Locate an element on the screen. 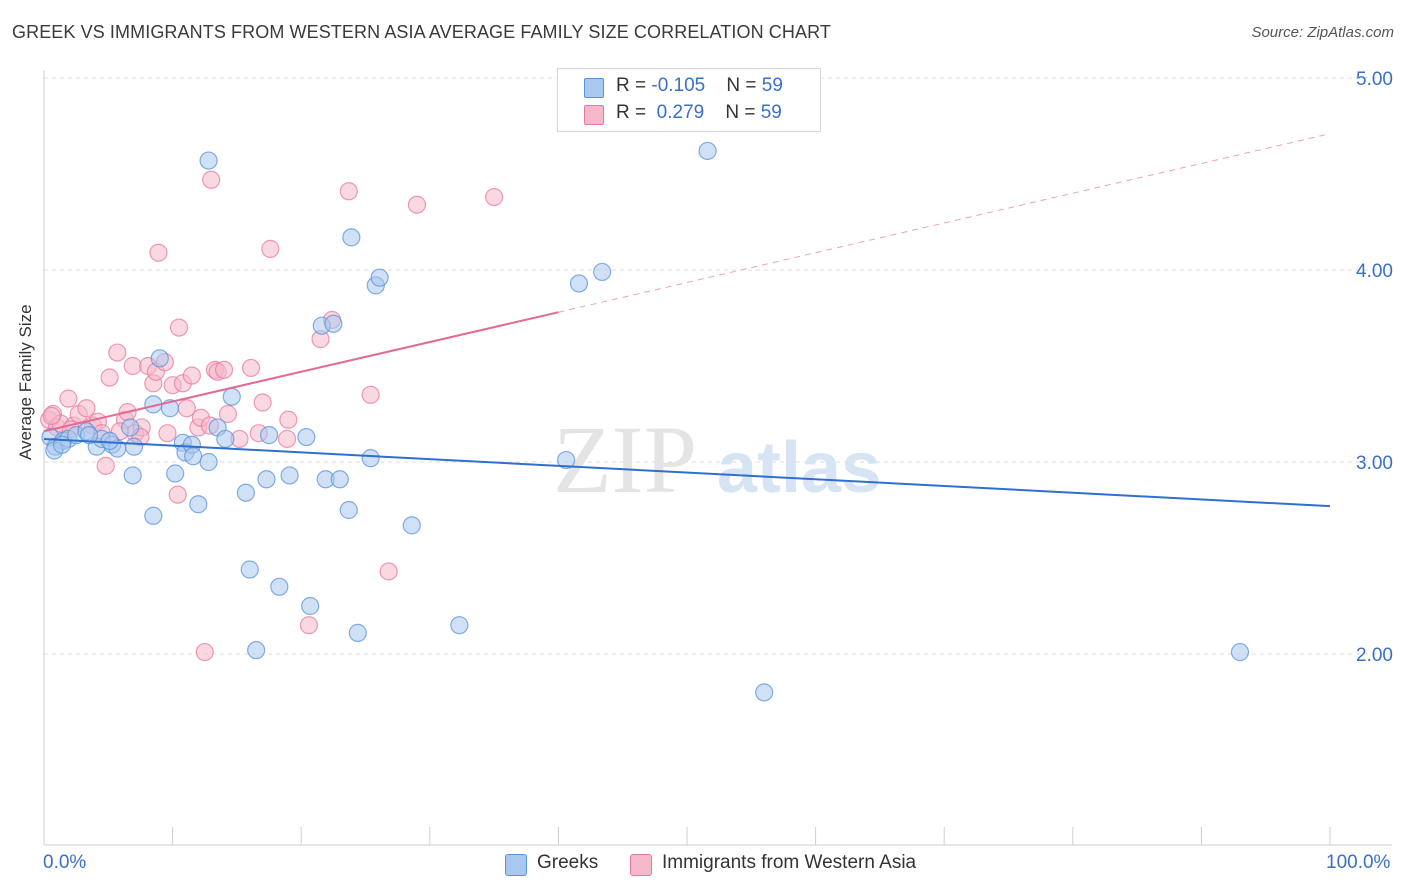 This screenshot has height=892, width=1406. bottom-legend-label-immigrants: Immigrants from Western Asia is located at coordinates (789, 862).